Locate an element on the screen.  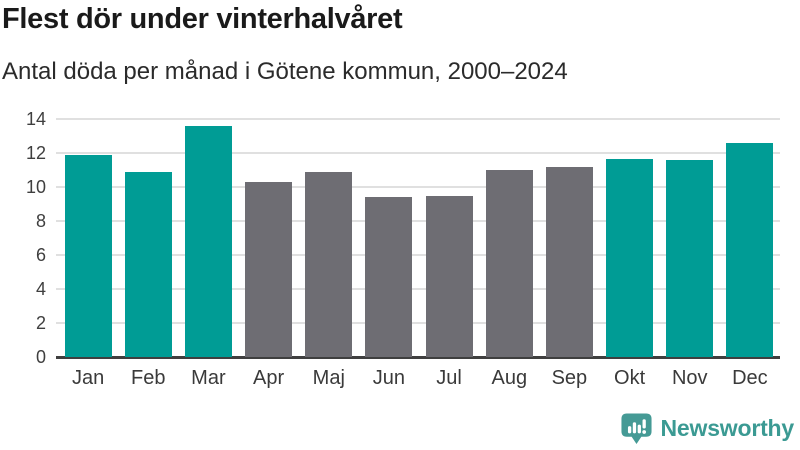
y-tick-label: 10 is located at coordinates (35, 187).